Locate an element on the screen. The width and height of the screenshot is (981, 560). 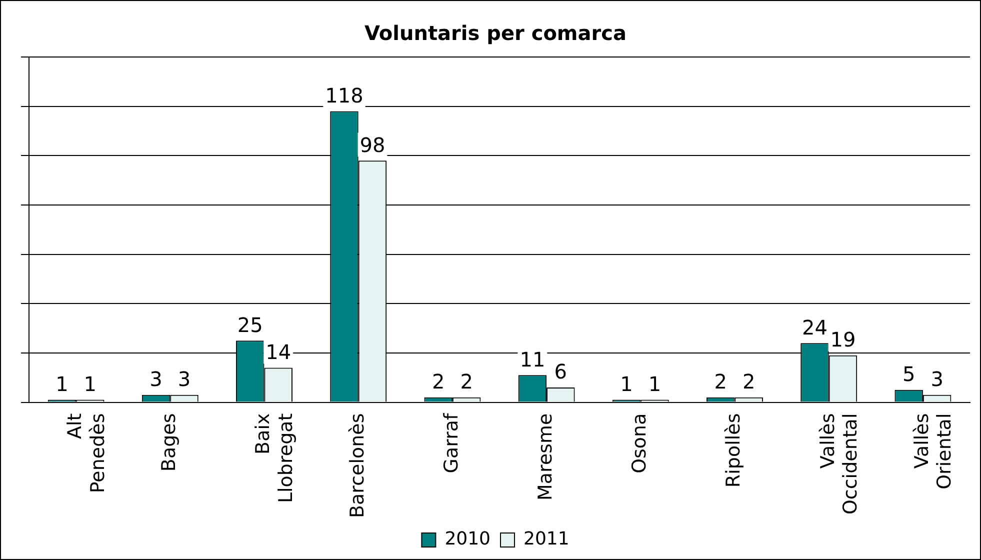
data-label: 5 is located at coordinates (909, 374).